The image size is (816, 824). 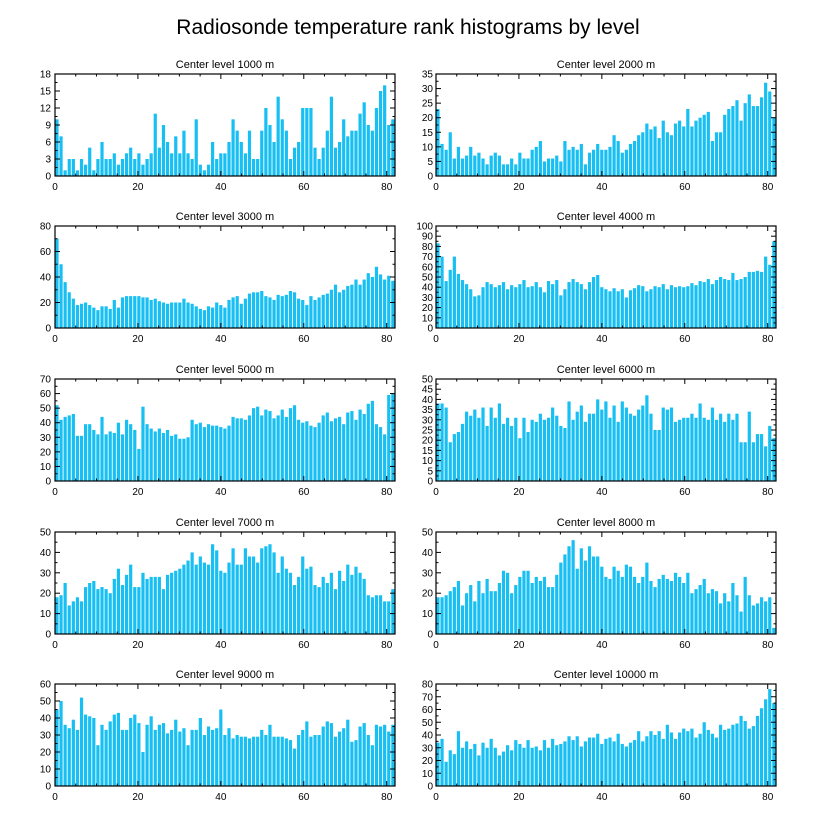 What do you see at coordinates (428, 278) in the screenshot?
I see `y-tick-label: 50` at bounding box center [428, 278].